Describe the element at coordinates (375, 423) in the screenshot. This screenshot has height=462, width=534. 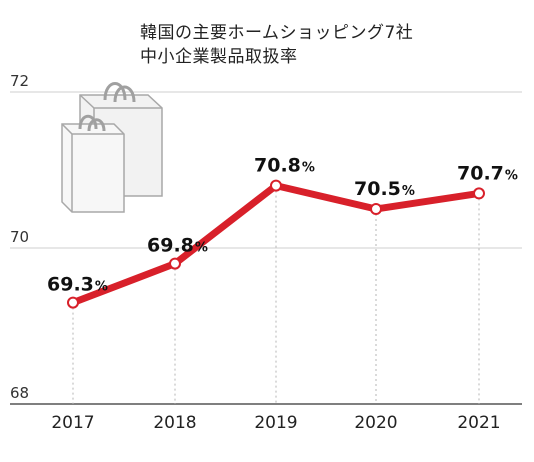
I see `x-tick-label: 2020` at that location.